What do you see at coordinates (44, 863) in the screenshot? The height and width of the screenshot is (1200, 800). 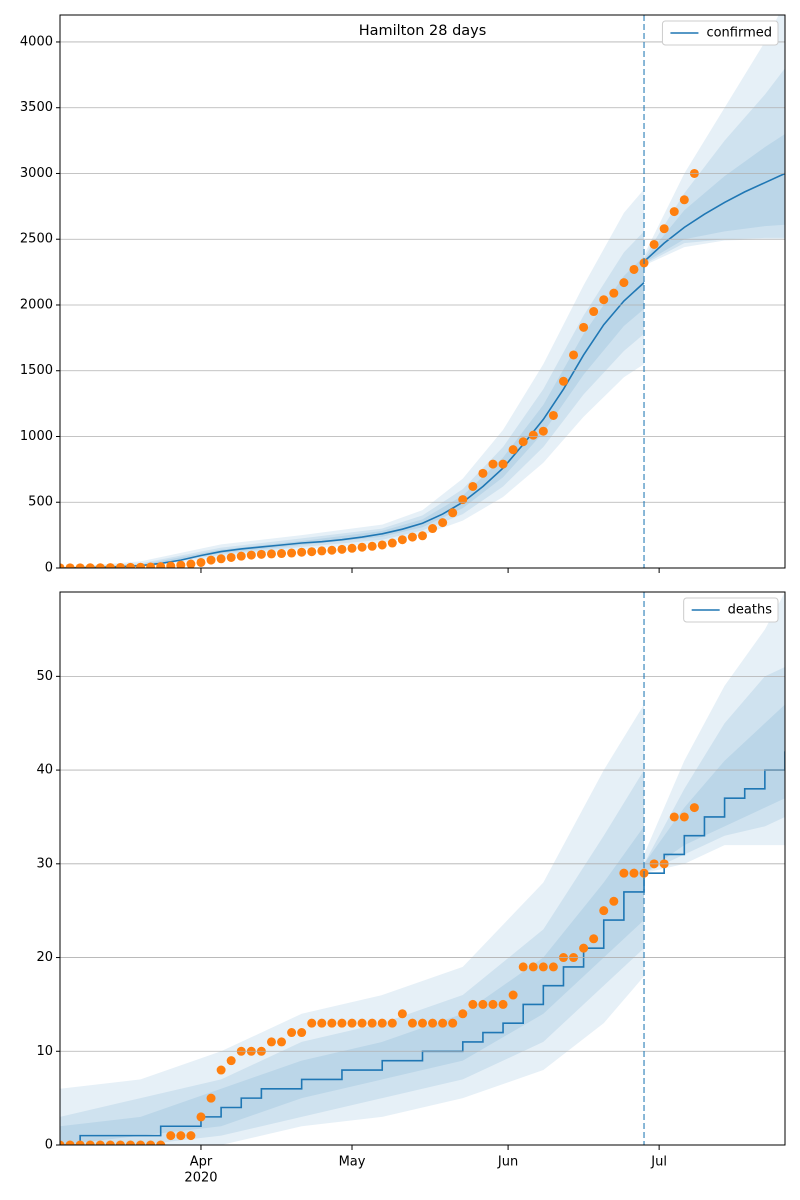 I see `y-tick-label: 30` at bounding box center [44, 863].